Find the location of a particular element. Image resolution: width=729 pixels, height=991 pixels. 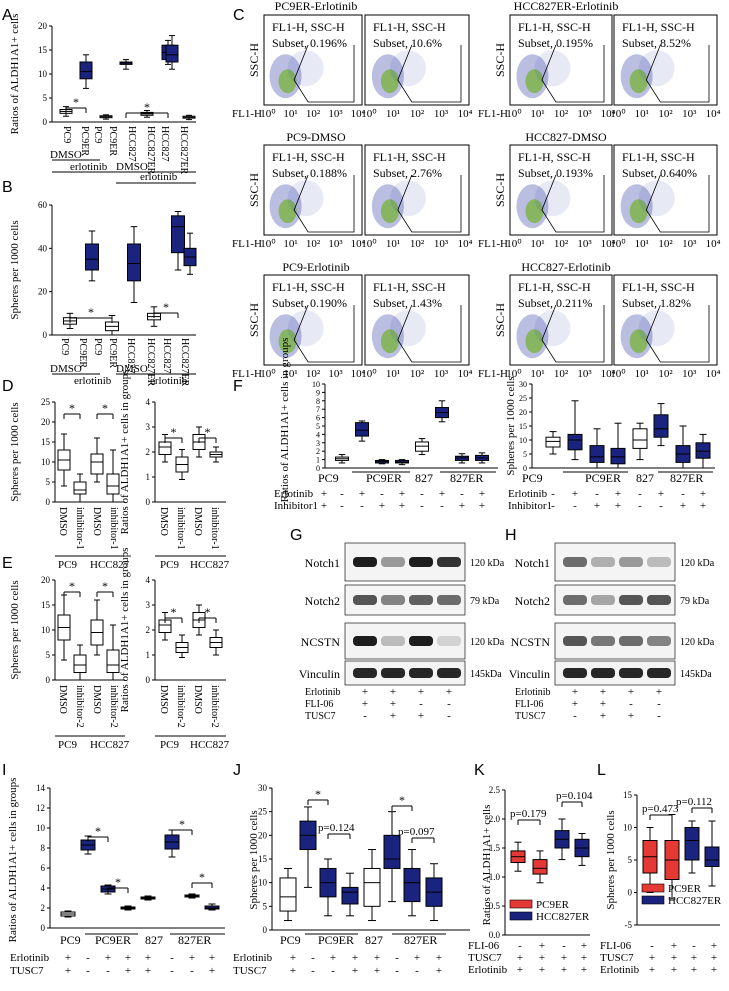

legend-label: PC9ER is located at coordinates (685, 889).